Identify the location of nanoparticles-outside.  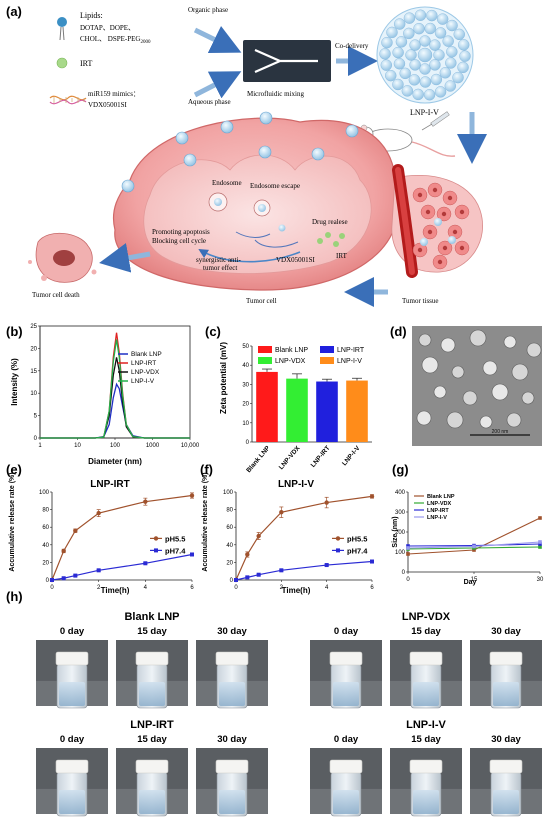
(240, 152).